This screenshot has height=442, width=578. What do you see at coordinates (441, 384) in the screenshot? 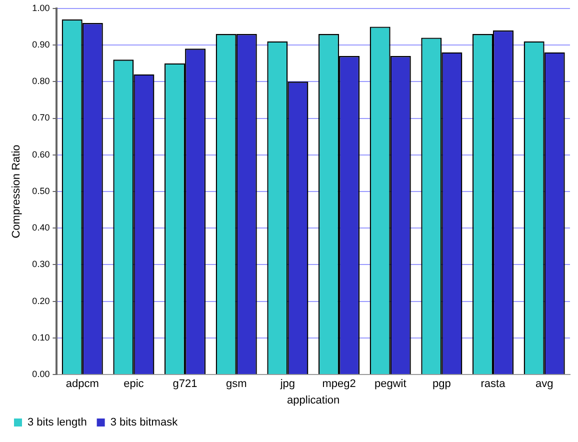
I see `x-tick-label: pgp` at bounding box center [441, 384].